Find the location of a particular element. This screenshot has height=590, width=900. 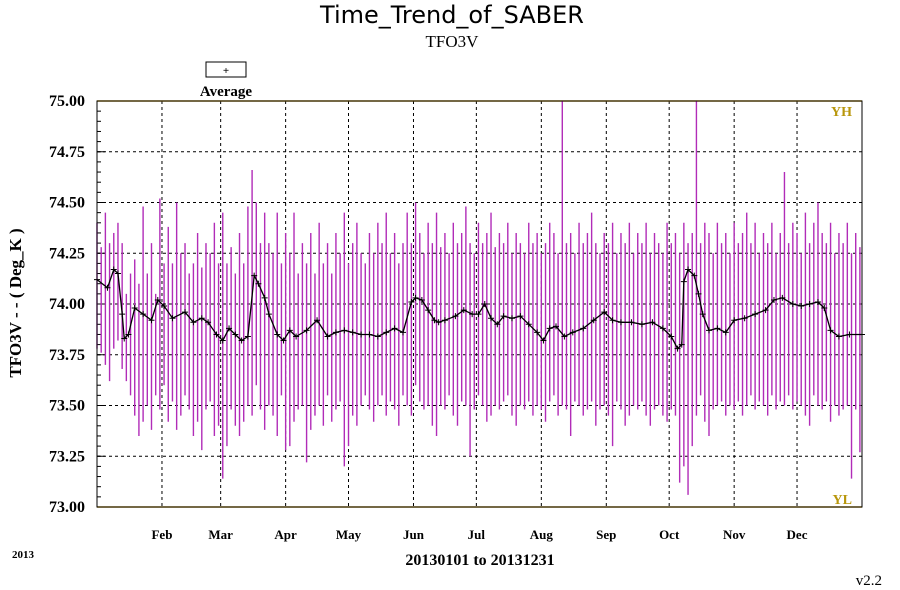

y-tick-label: 73.00 is located at coordinates (67, 507).